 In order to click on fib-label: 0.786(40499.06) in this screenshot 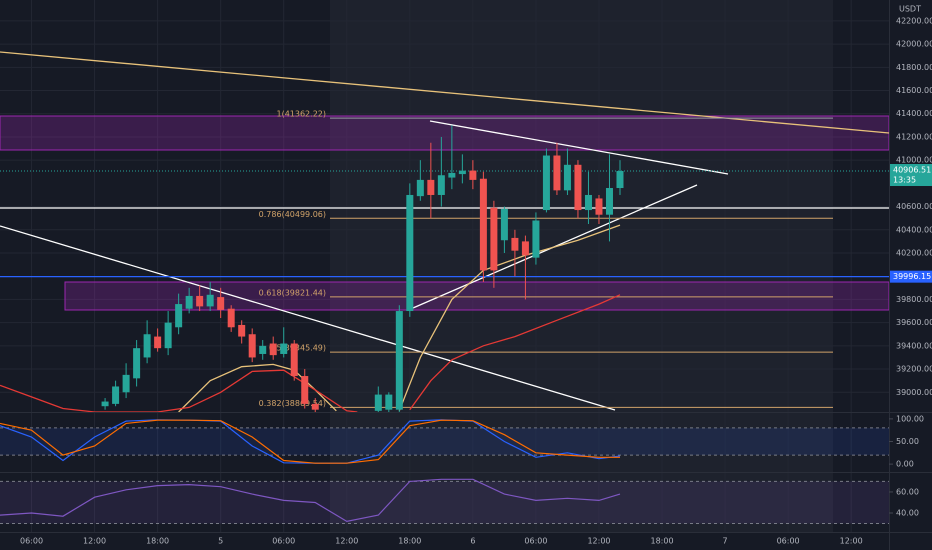, I will do `click(292, 214)`.